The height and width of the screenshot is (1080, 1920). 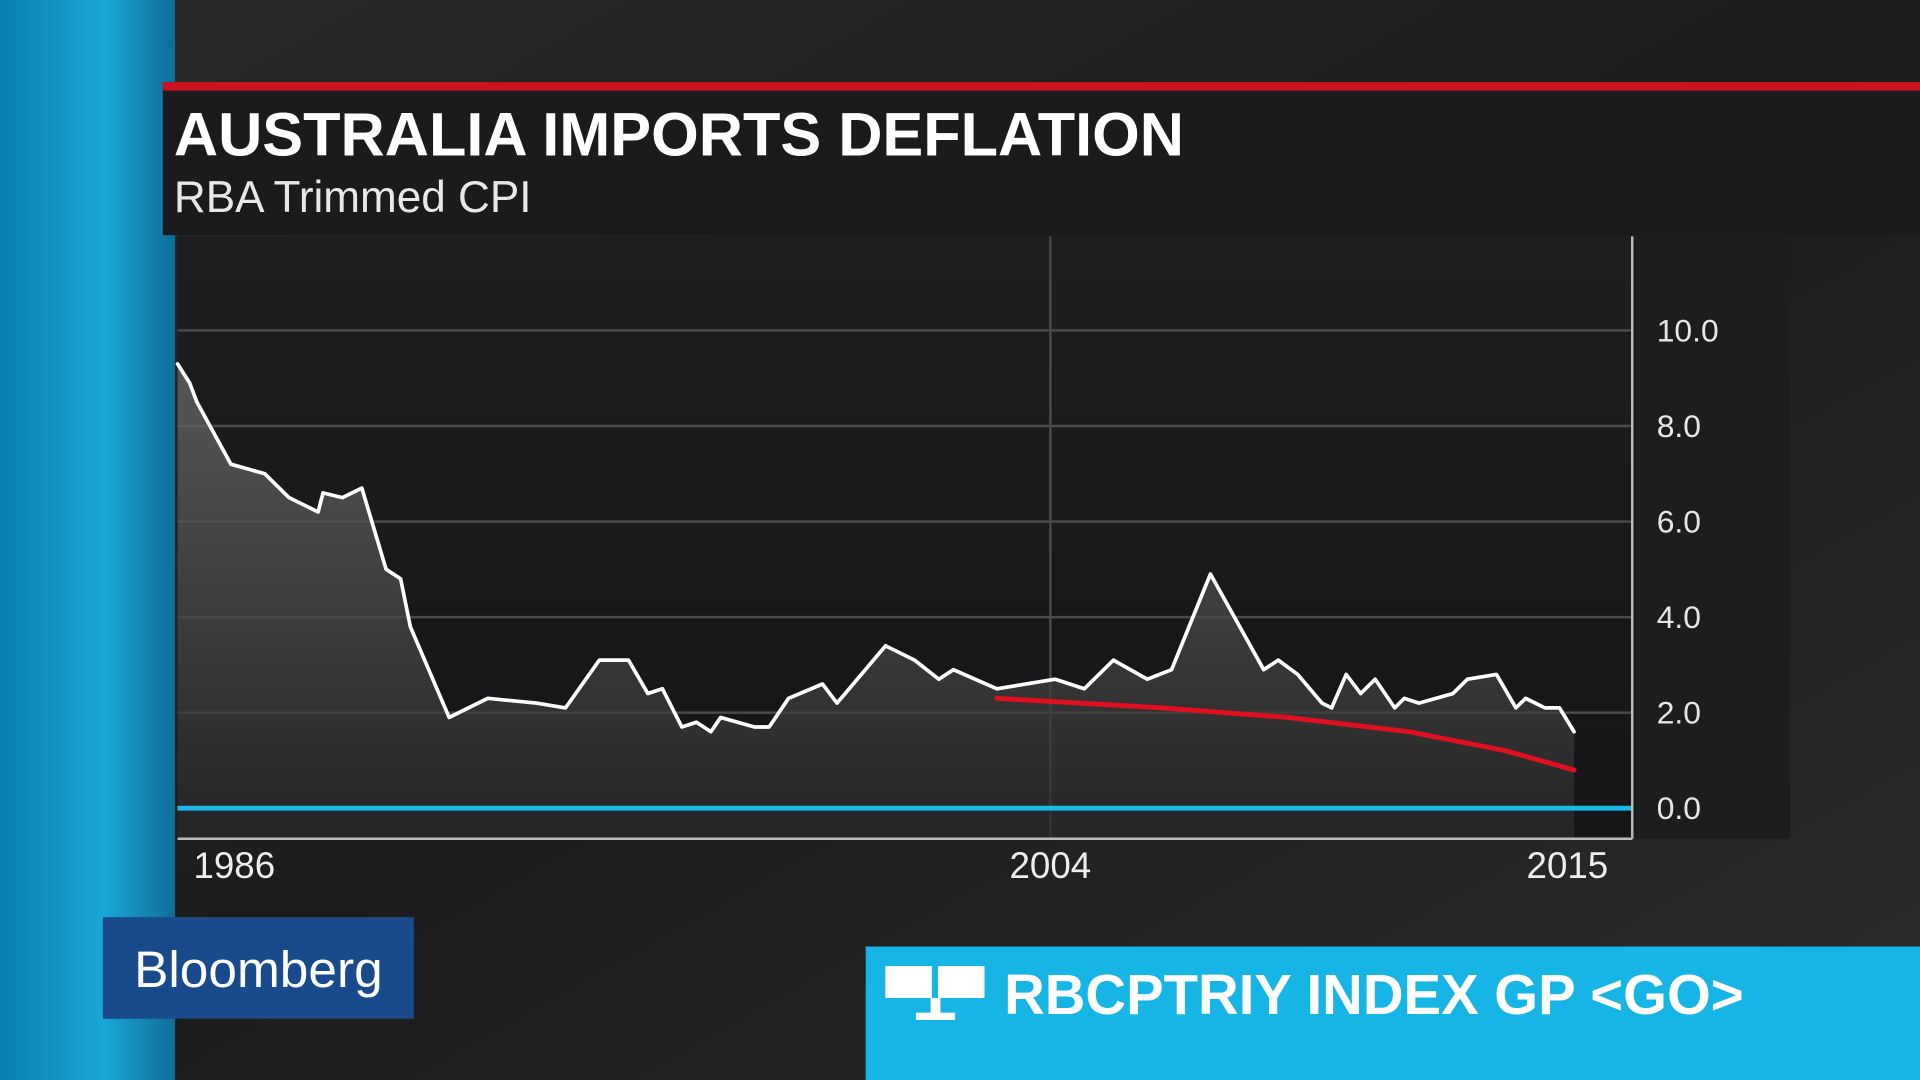 What do you see at coordinates (908, 982) in the screenshot?
I see `screen-left` at bounding box center [908, 982].